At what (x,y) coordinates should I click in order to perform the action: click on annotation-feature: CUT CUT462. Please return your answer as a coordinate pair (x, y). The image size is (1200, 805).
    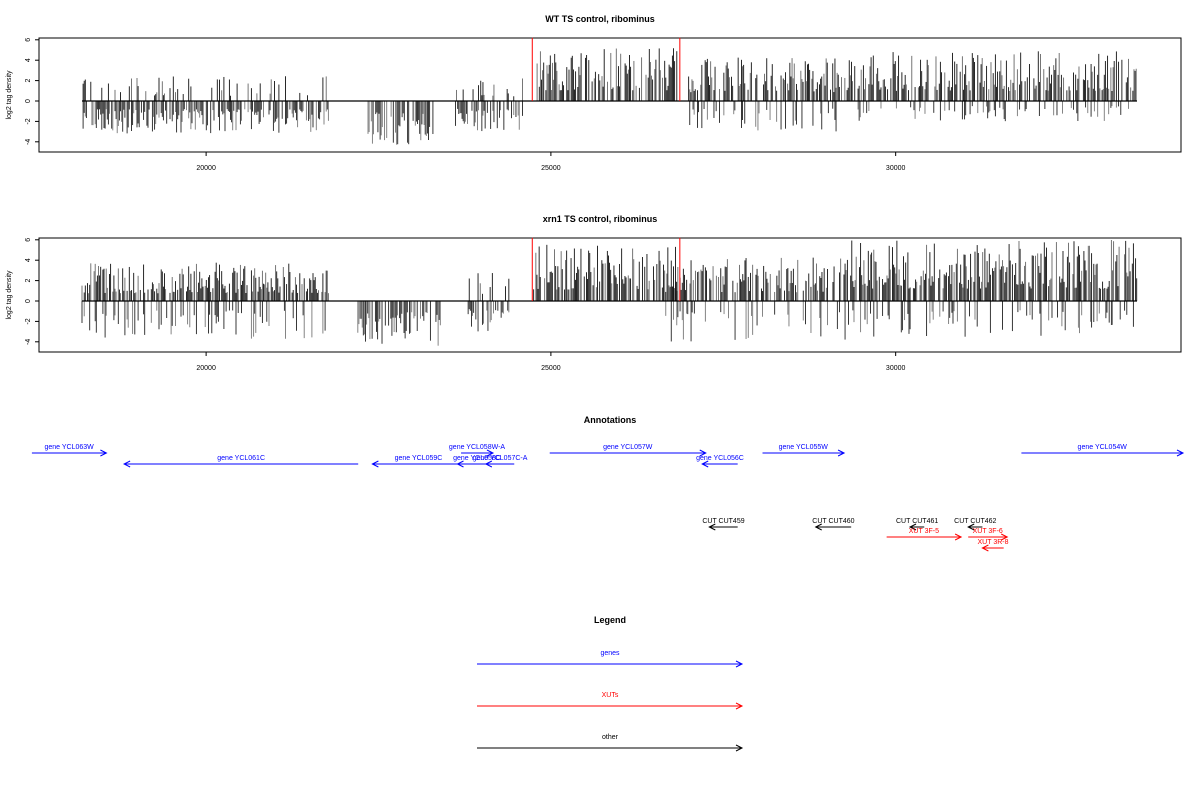
    Looking at the image, I should click on (975, 524).